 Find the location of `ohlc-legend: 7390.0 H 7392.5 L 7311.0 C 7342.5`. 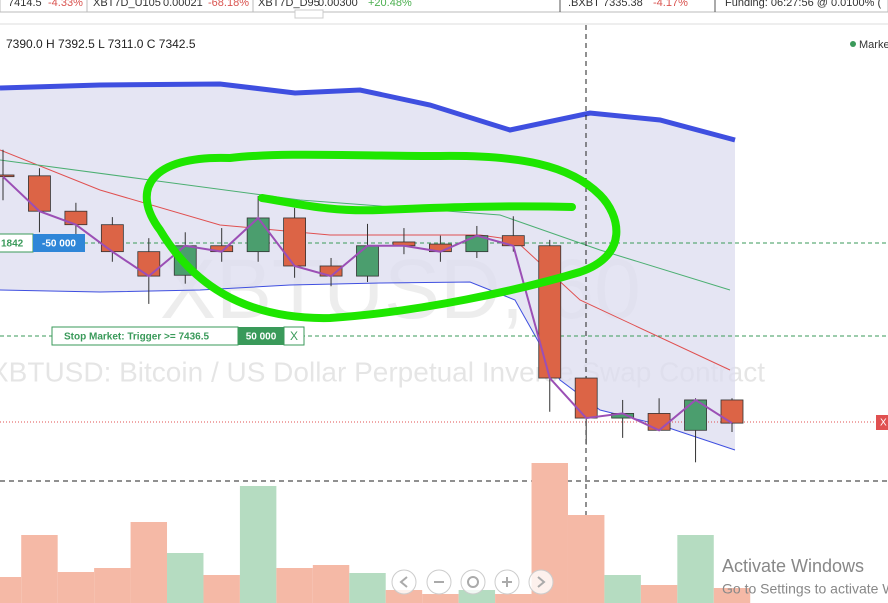

ohlc-legend: 7390.0 H 7392.5 L 7311.0 C 7342.5 is located at coordinates (101, 44).